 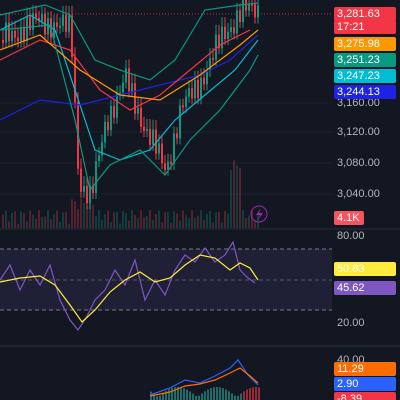 What do you see at coordinates (349, 396) in the screenshot?
I see `badge-label: -8.39` at bounding box center [349, 396].